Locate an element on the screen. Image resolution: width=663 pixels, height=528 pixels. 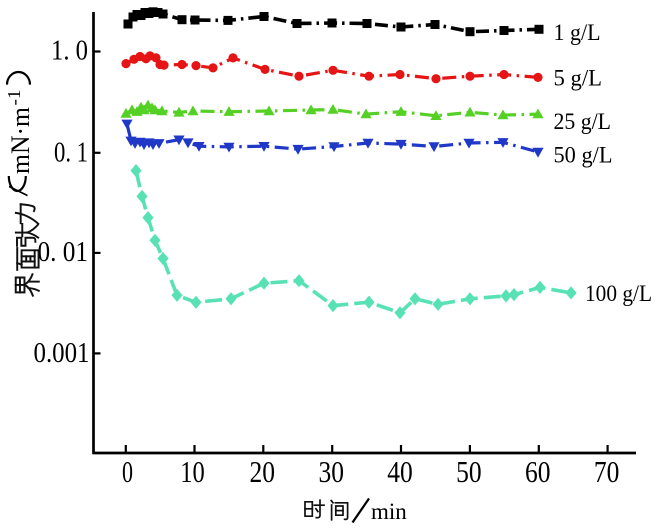
svg-text: 50 is located at coordinates (469, 471).